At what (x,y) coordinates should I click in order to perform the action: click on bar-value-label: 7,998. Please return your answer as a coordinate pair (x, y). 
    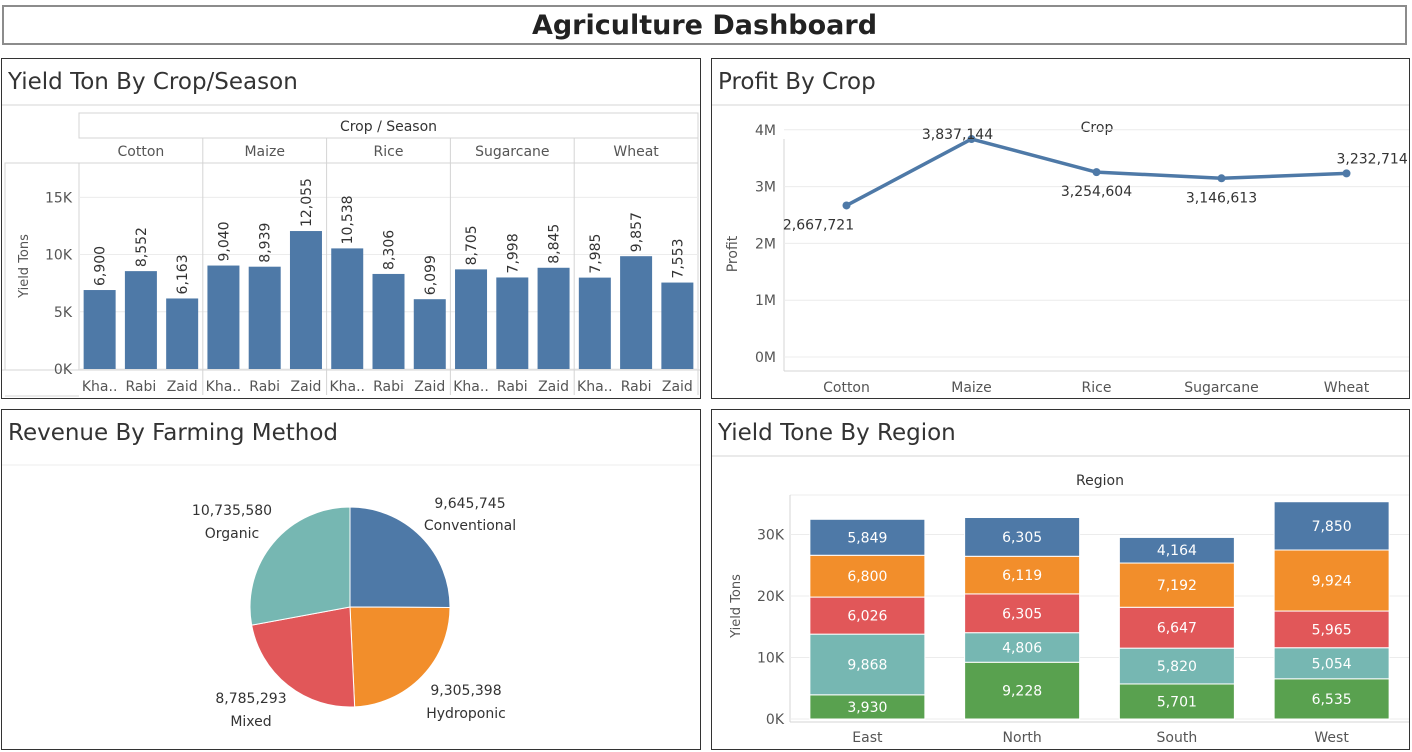
    Looking at the image, I should click on (513, 253).